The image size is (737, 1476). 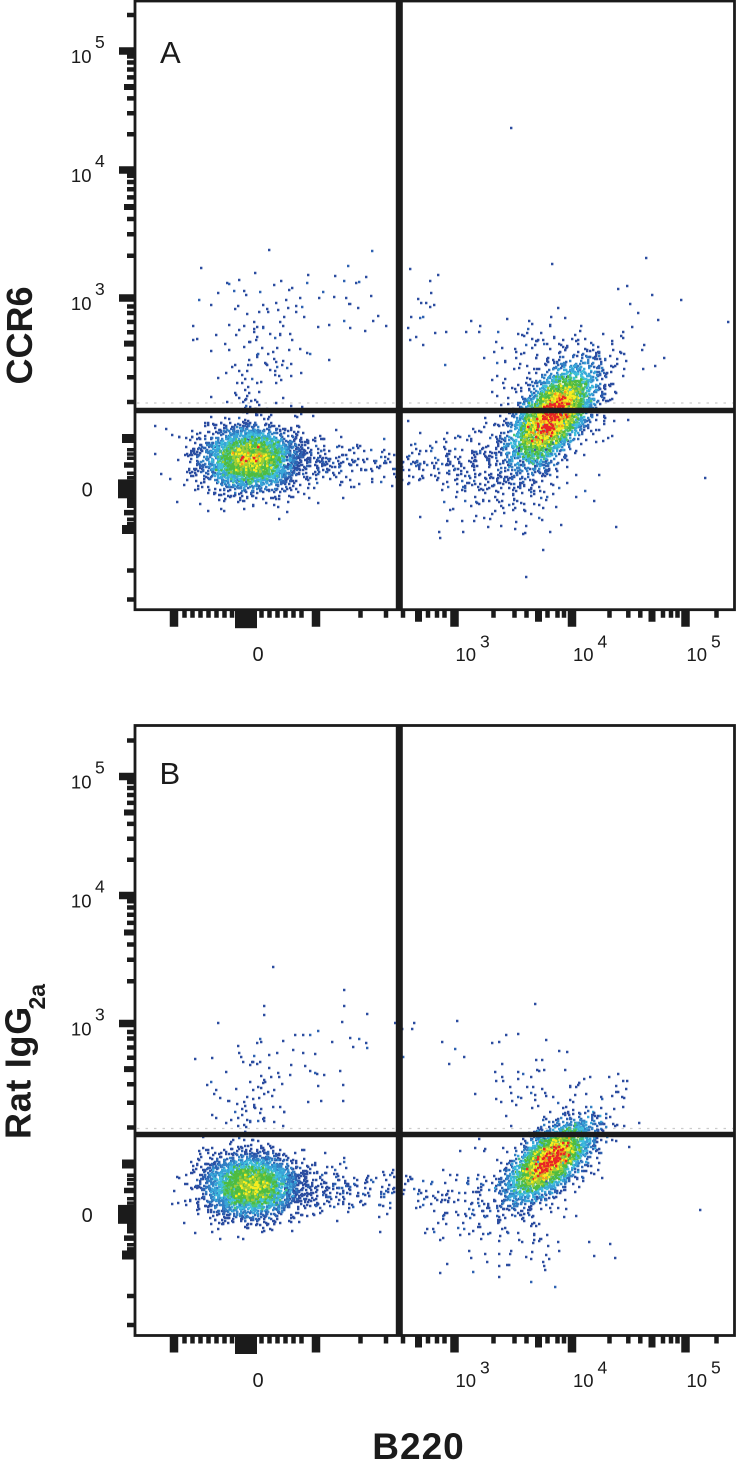 What do you see at coordinates (418, 1446) in the screenshot?
I see `svg-text: B220` at bounding box center [418, 1446].